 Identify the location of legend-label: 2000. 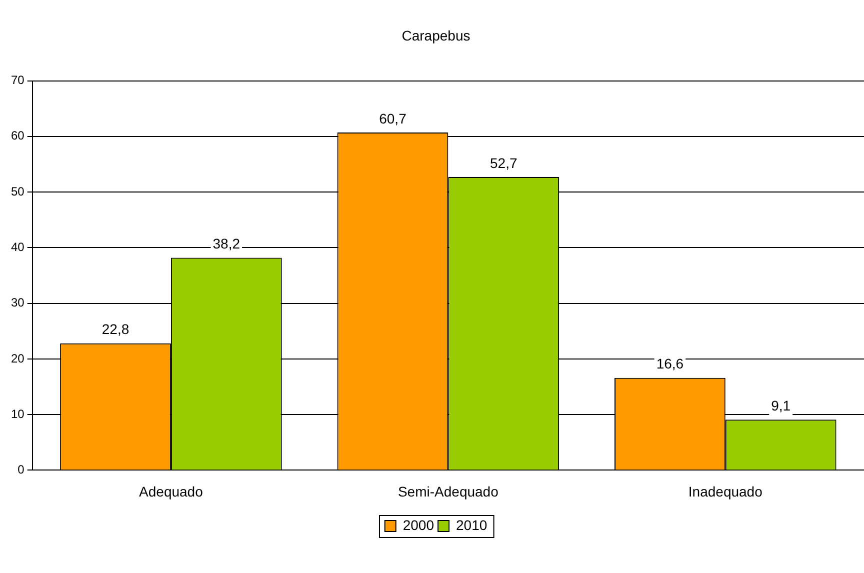
(418, 524).